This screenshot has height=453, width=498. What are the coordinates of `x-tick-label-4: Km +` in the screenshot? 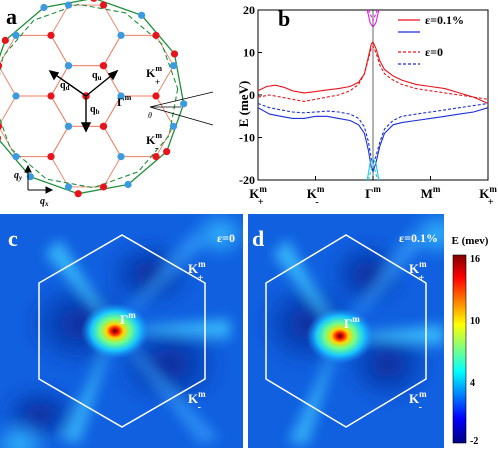 It's located at (488, 196).